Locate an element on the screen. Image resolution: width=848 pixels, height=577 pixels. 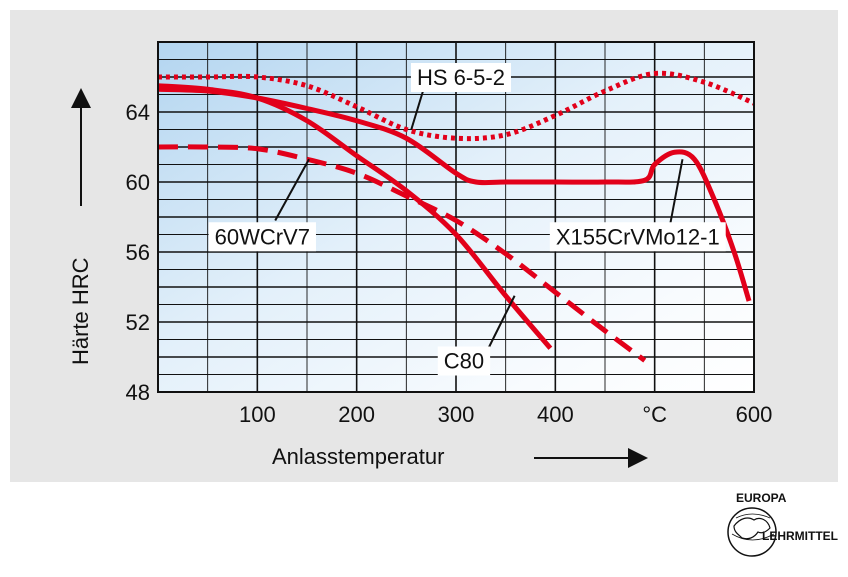
europa-lehrmittel-logo: EUROPA LEHRMITTEL is located at coordinates (782, 524).